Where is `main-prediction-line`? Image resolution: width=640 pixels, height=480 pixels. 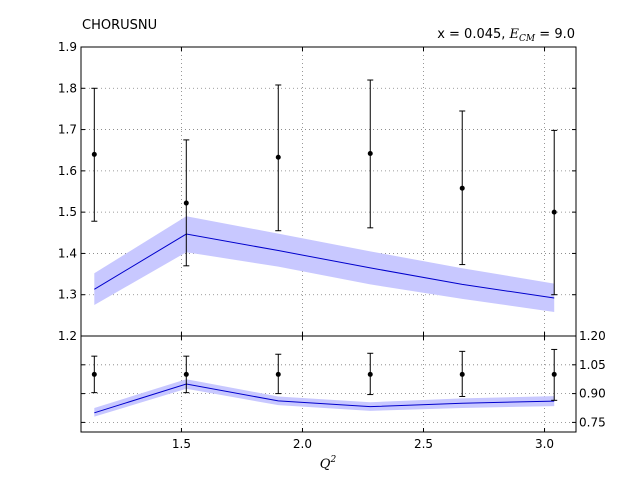 main-prediction-line is located at coordinates (324, 266).